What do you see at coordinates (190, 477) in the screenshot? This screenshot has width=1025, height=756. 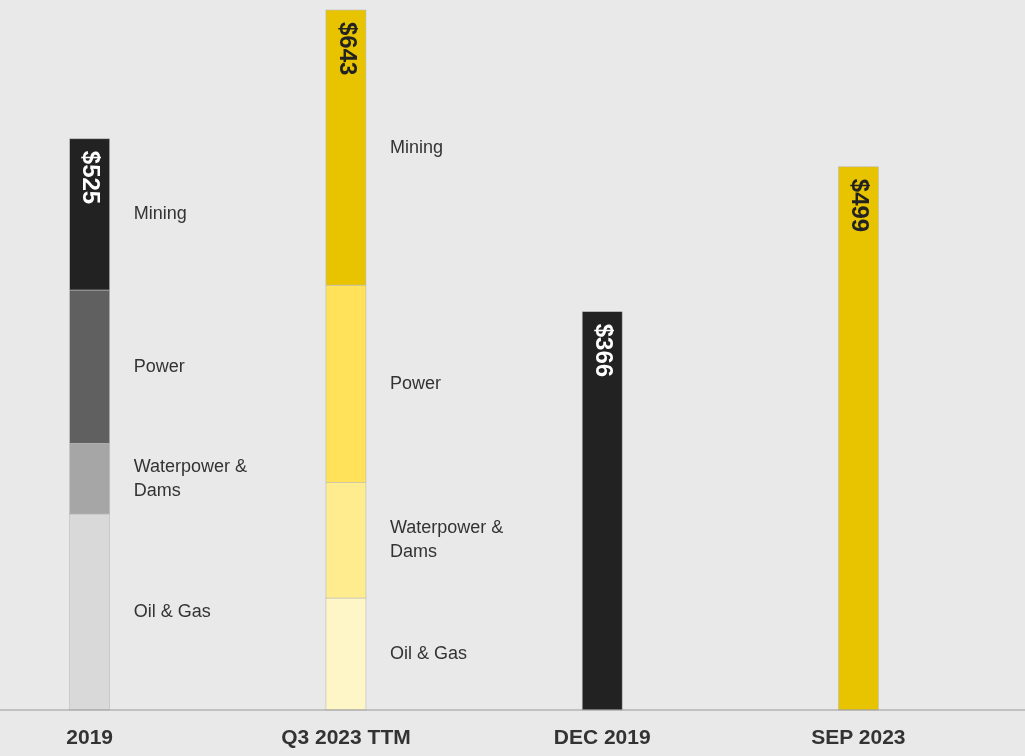 I see `series-label: Waterpower & Dams` at bounding box center [190, 477].